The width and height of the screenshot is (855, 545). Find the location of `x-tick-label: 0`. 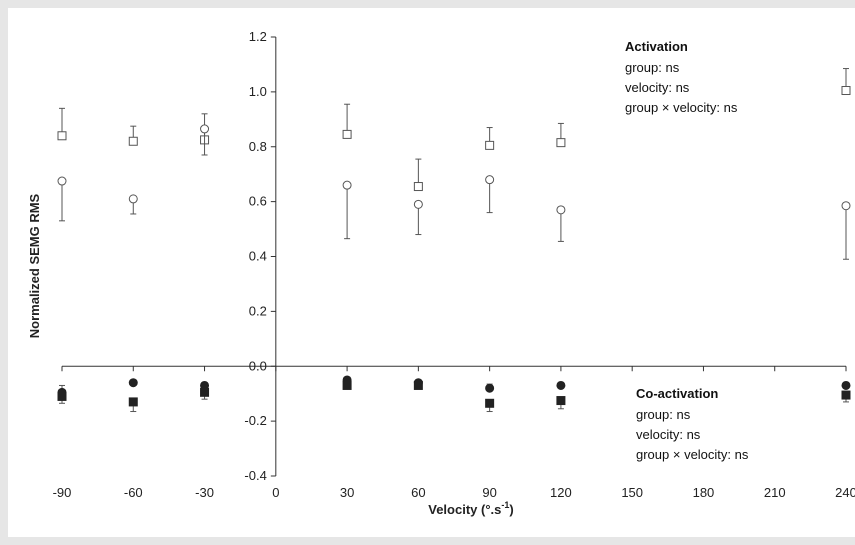

x-tick-label: 0 is located at coordinates (275, 492).